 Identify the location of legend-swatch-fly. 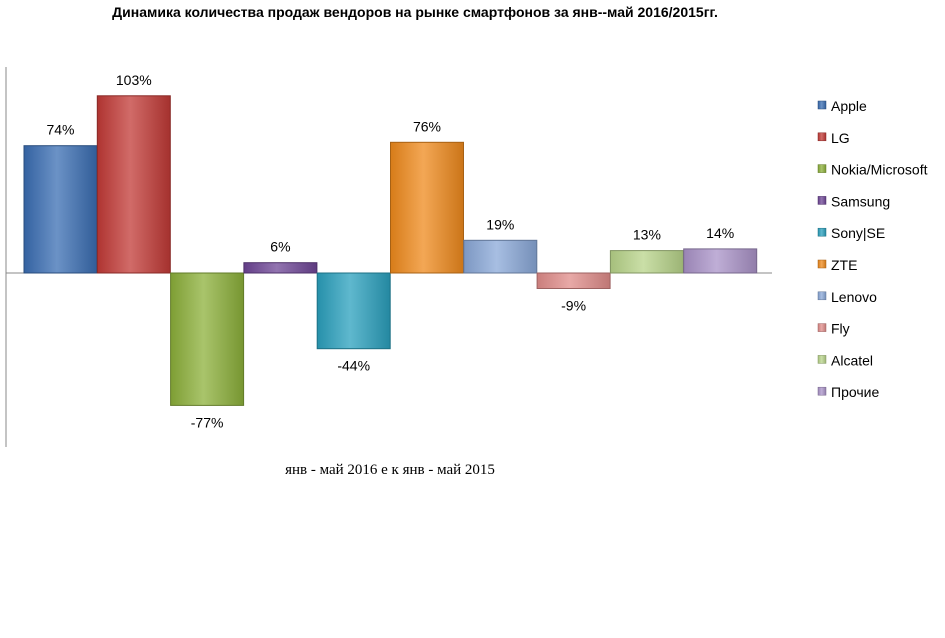
(822, 327).